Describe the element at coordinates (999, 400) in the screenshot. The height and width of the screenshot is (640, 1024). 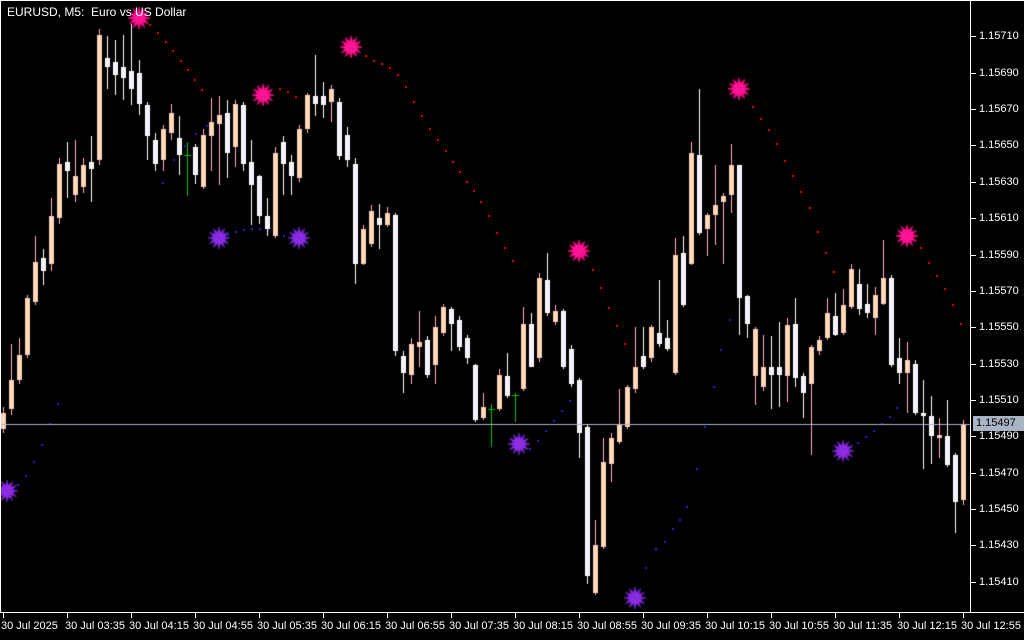
I see `price-axis-label: 1.15510` at that location.